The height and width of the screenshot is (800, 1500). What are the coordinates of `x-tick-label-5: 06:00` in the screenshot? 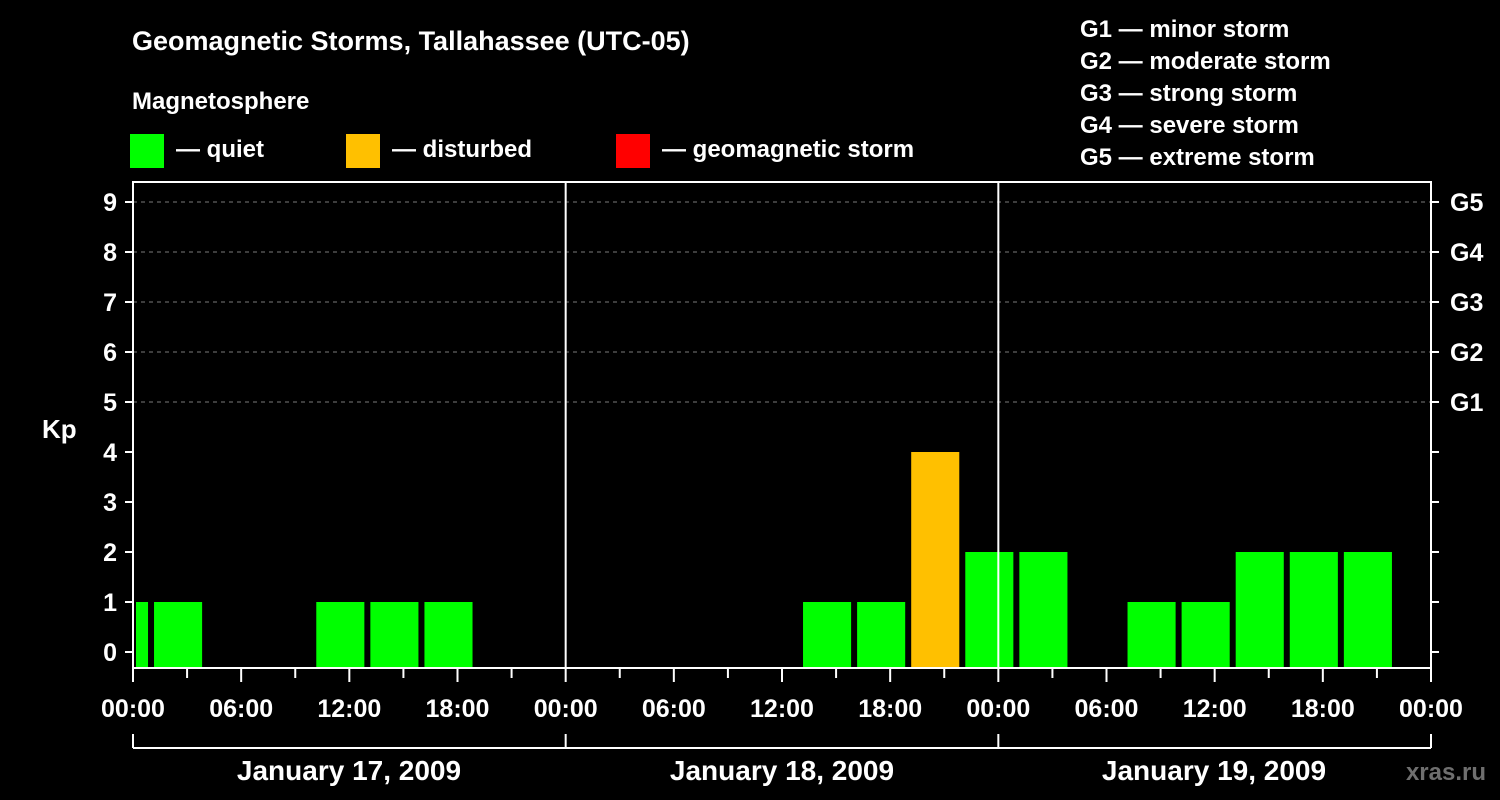 It's located at (674, 709).